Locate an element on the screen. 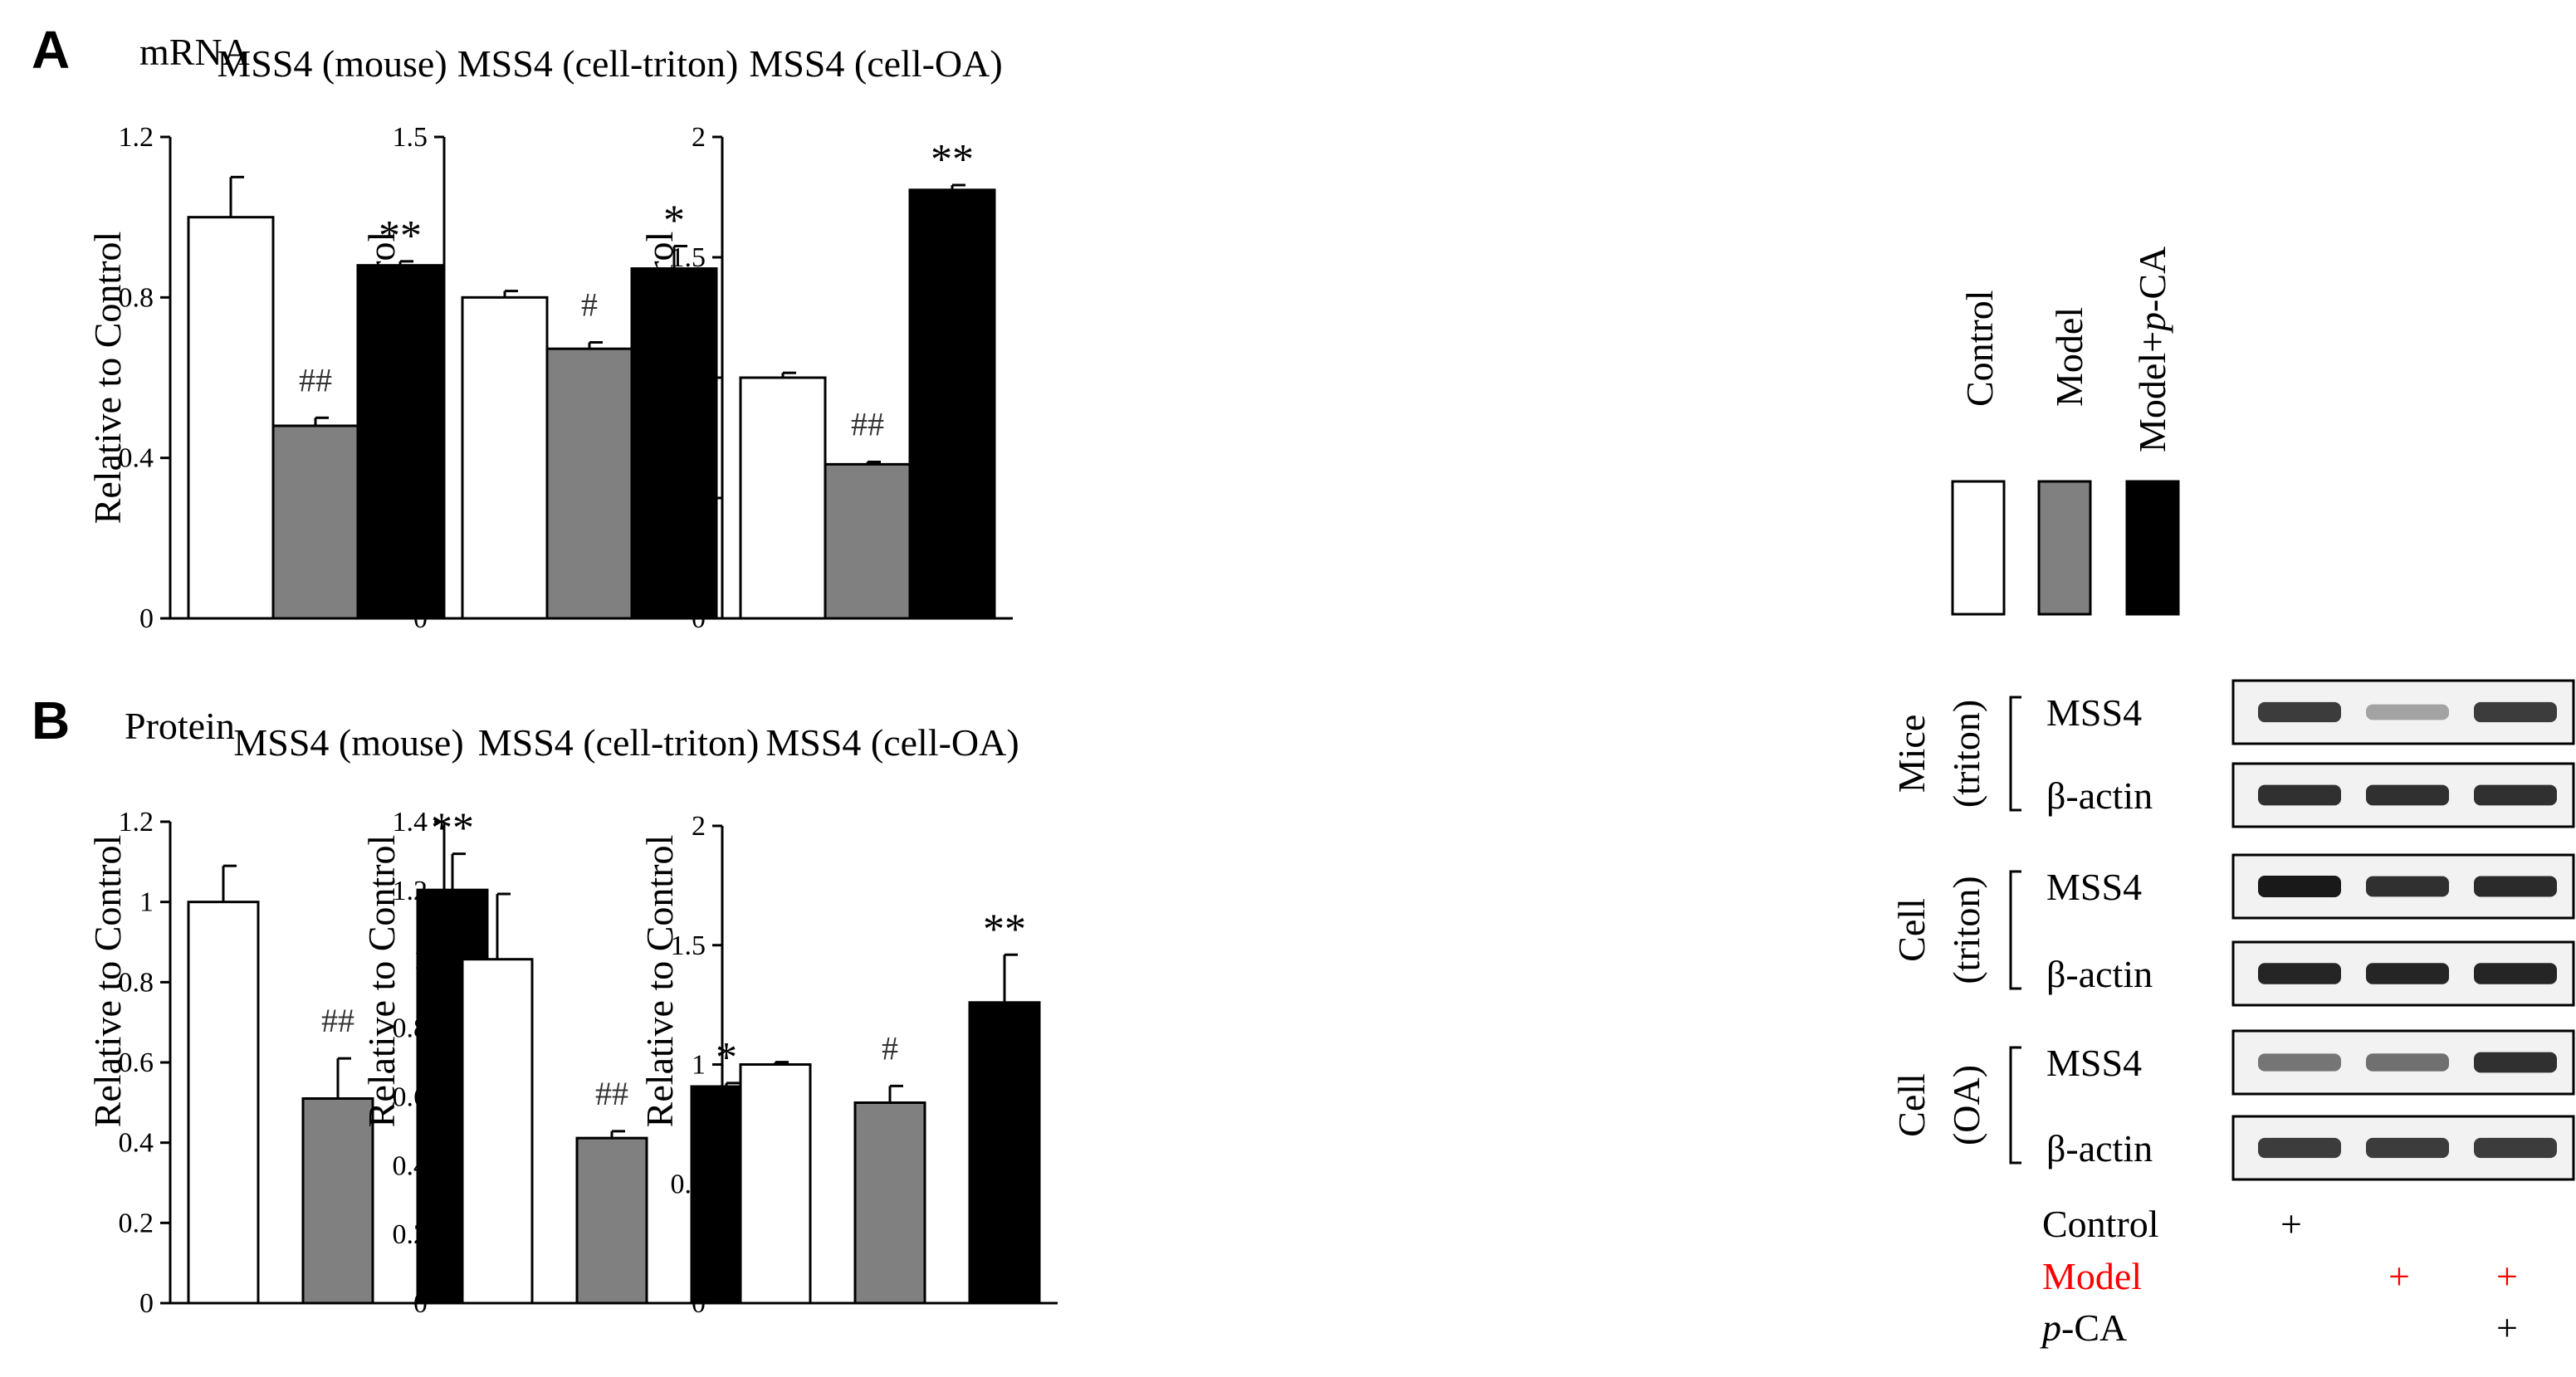  legend-label-control: Control is located at coordinates (1979, 348).